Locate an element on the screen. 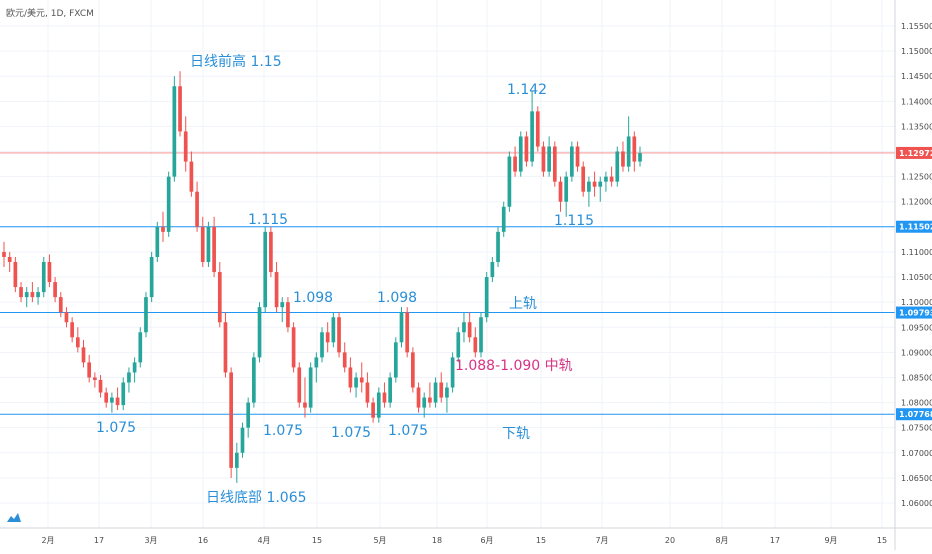  x-tick-label: 6月 is located at coordinates (486, 540).